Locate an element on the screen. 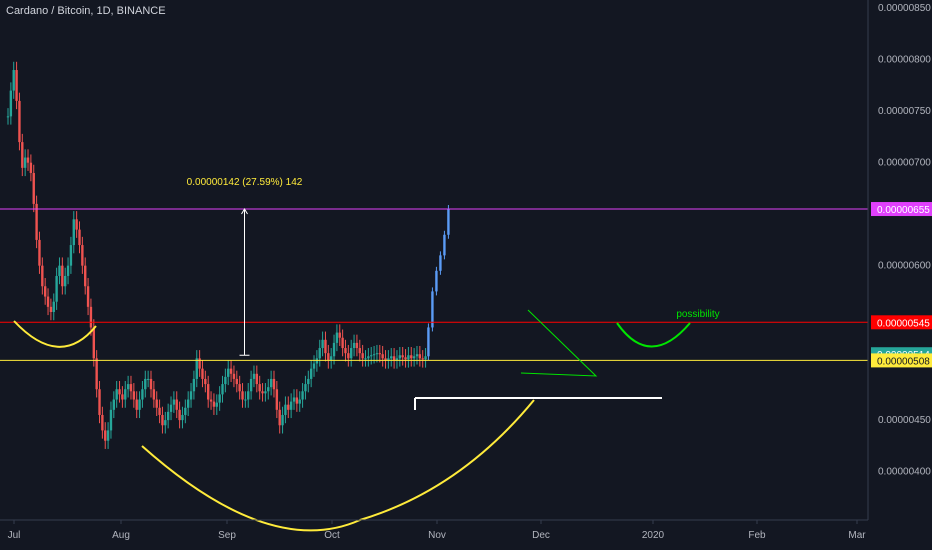 Image resolution: width=932 pixels, height=550 pixels. time-tick-label: Dec is located at coordinates (541, 535).